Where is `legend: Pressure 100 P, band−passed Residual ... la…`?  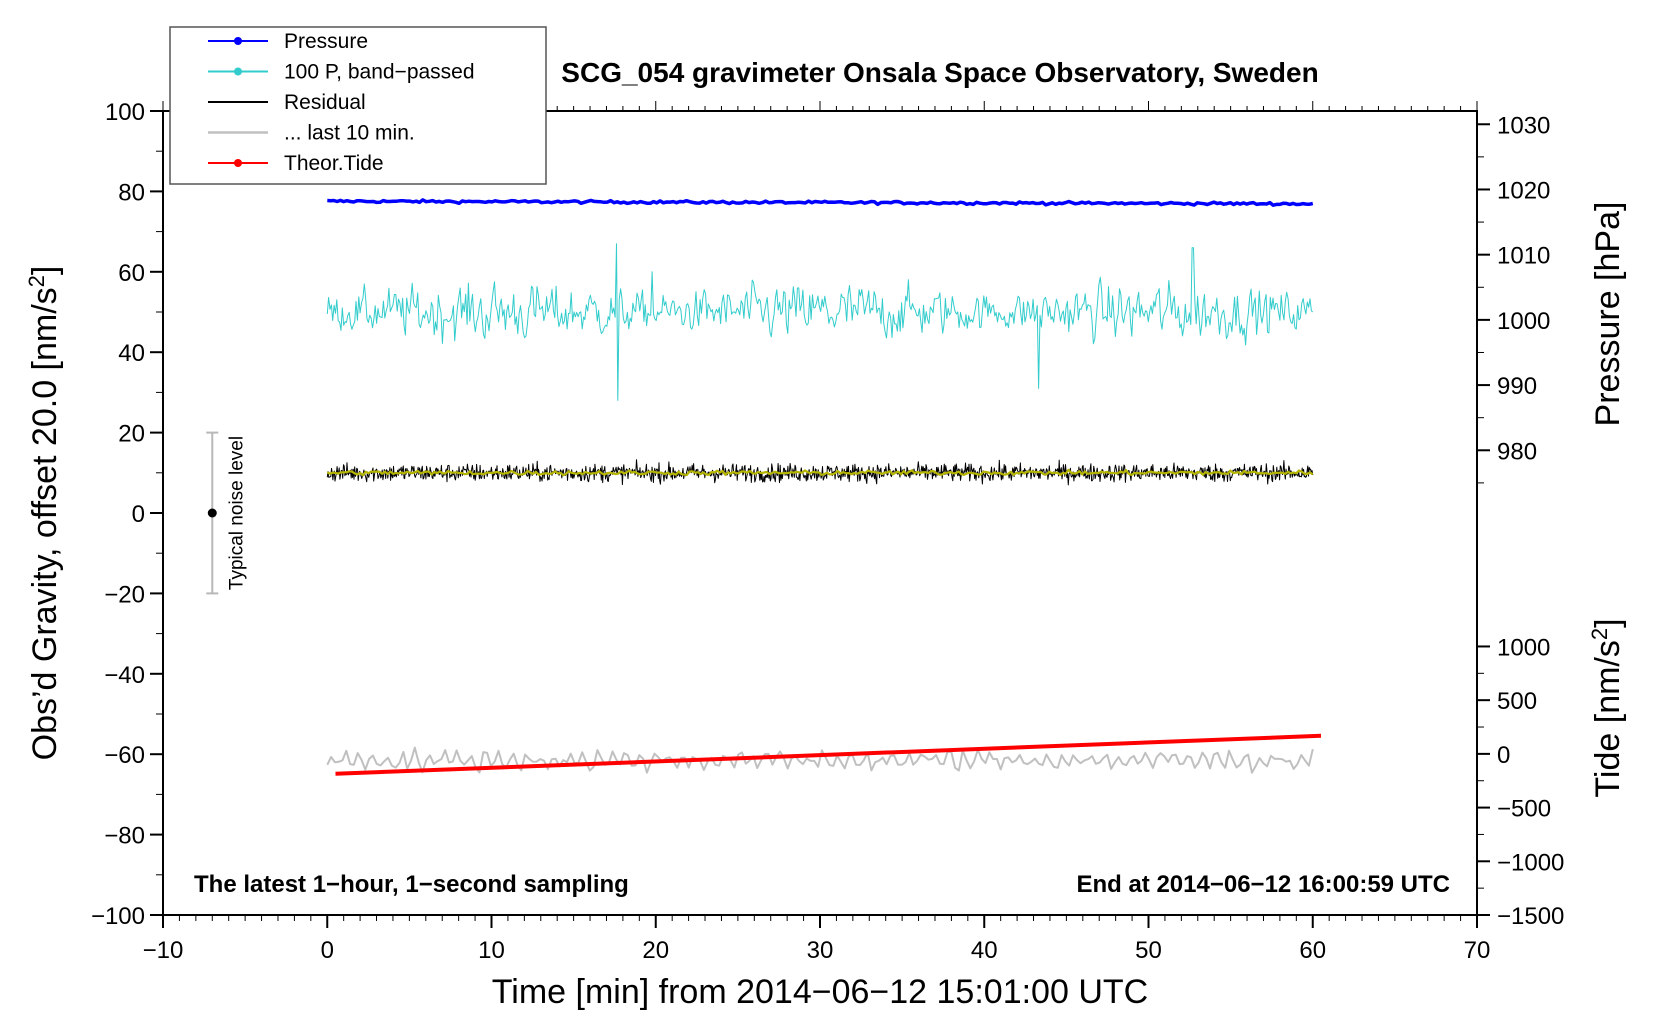 legend: Pressure 100 P, band−passed Residual ... la… is located at coordinates (358, 105).